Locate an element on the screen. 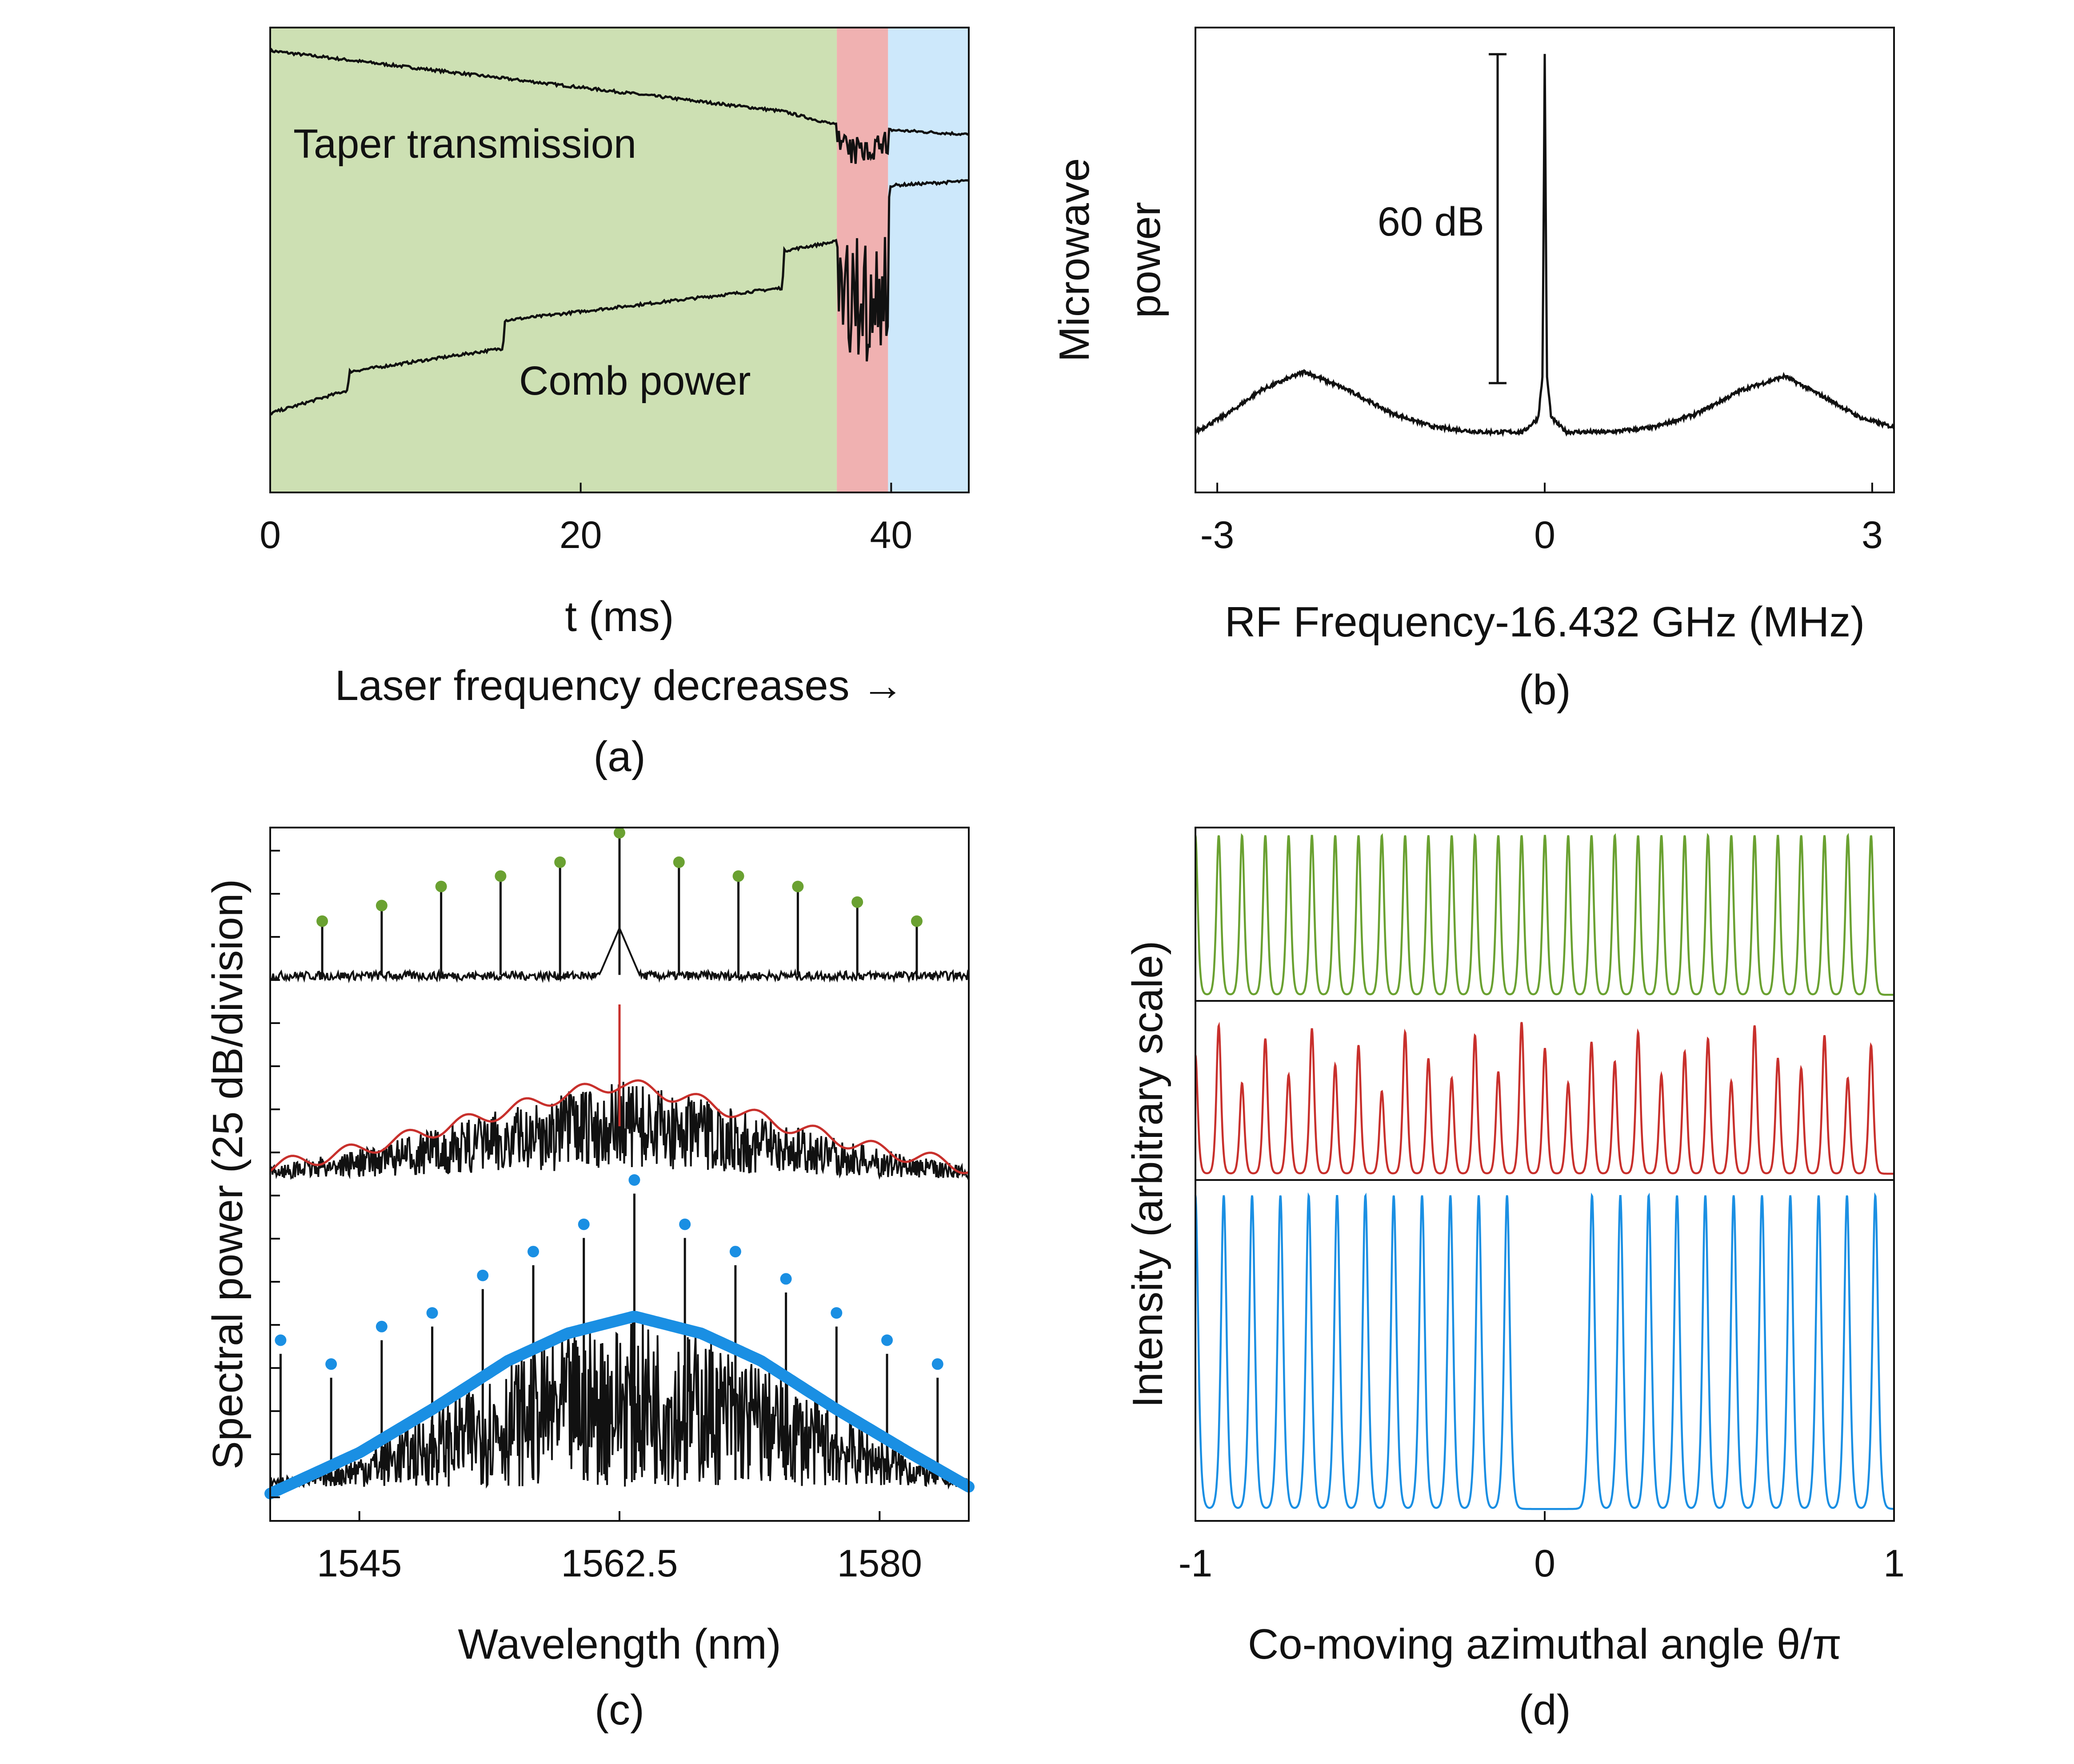 This screenshot has height=1764, width=2074. sech-squared-envelope is located at coordinates (619, 1405).